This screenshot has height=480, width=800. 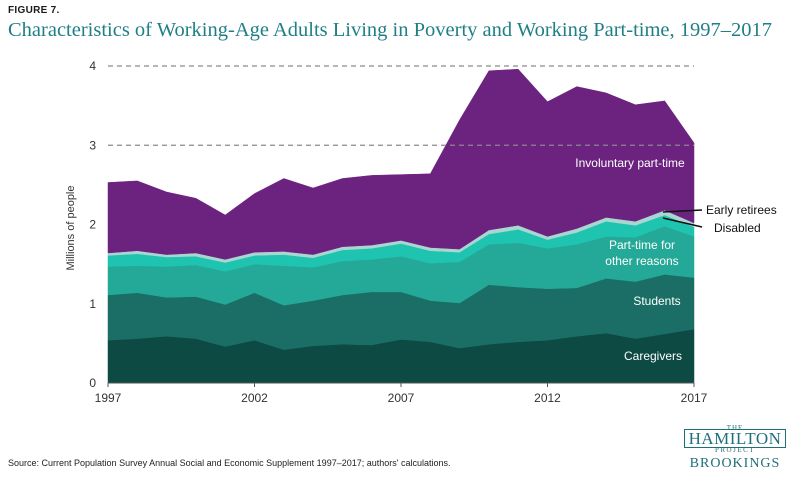 I want to click on x-tick-label: 2002, so click(x=254, y=398).